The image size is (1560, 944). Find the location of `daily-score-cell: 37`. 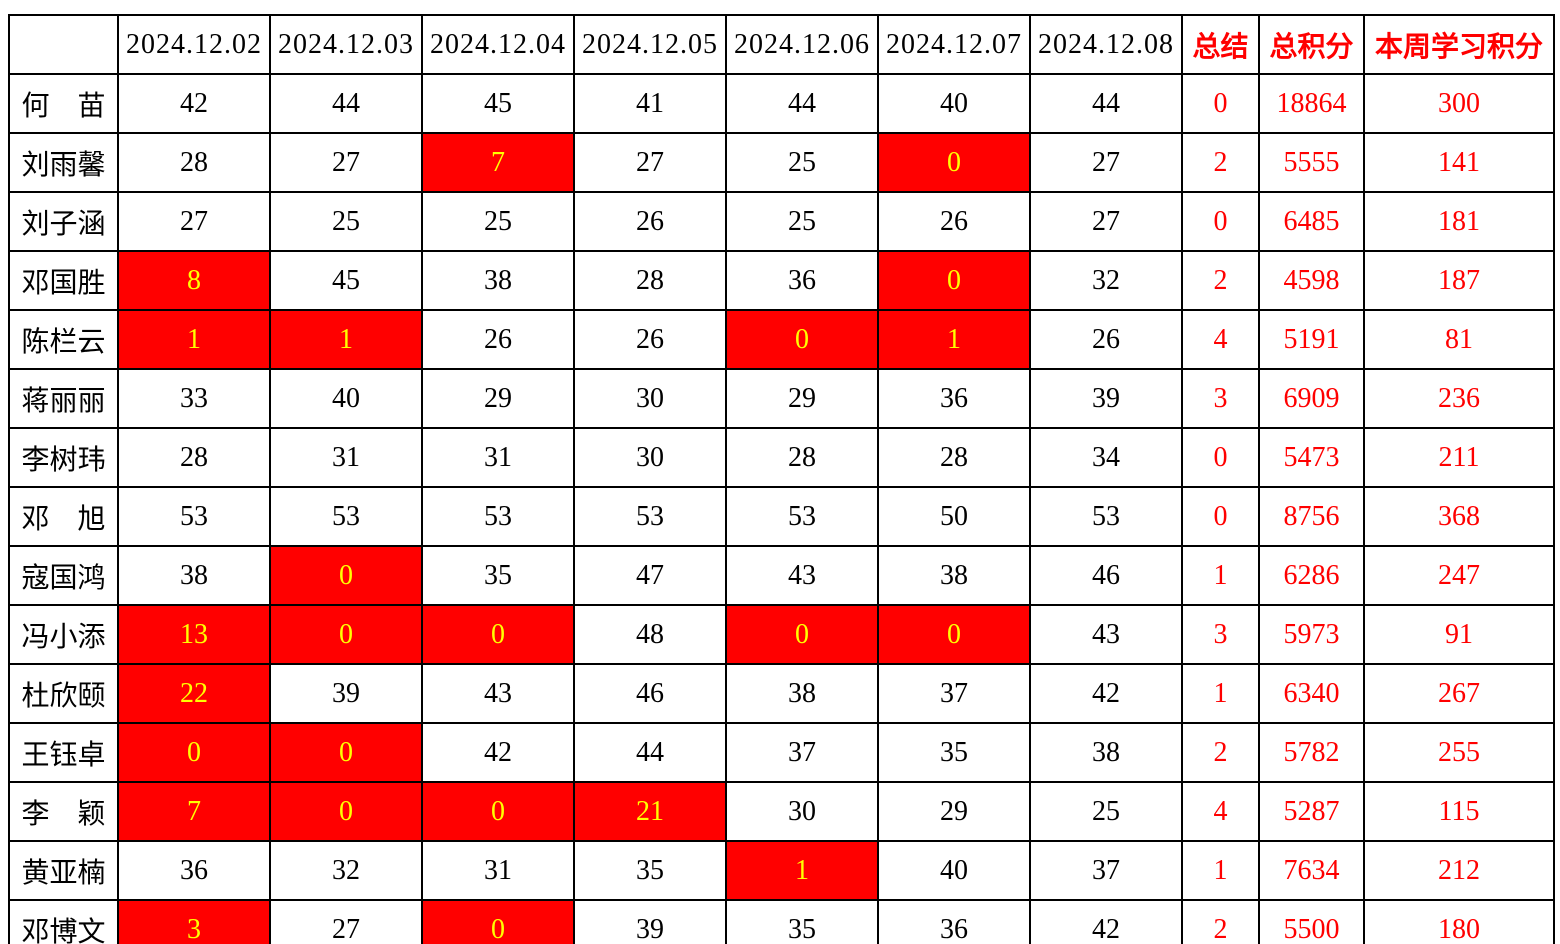

daily-score-cell: 37 is located at coordinates (802, 752).